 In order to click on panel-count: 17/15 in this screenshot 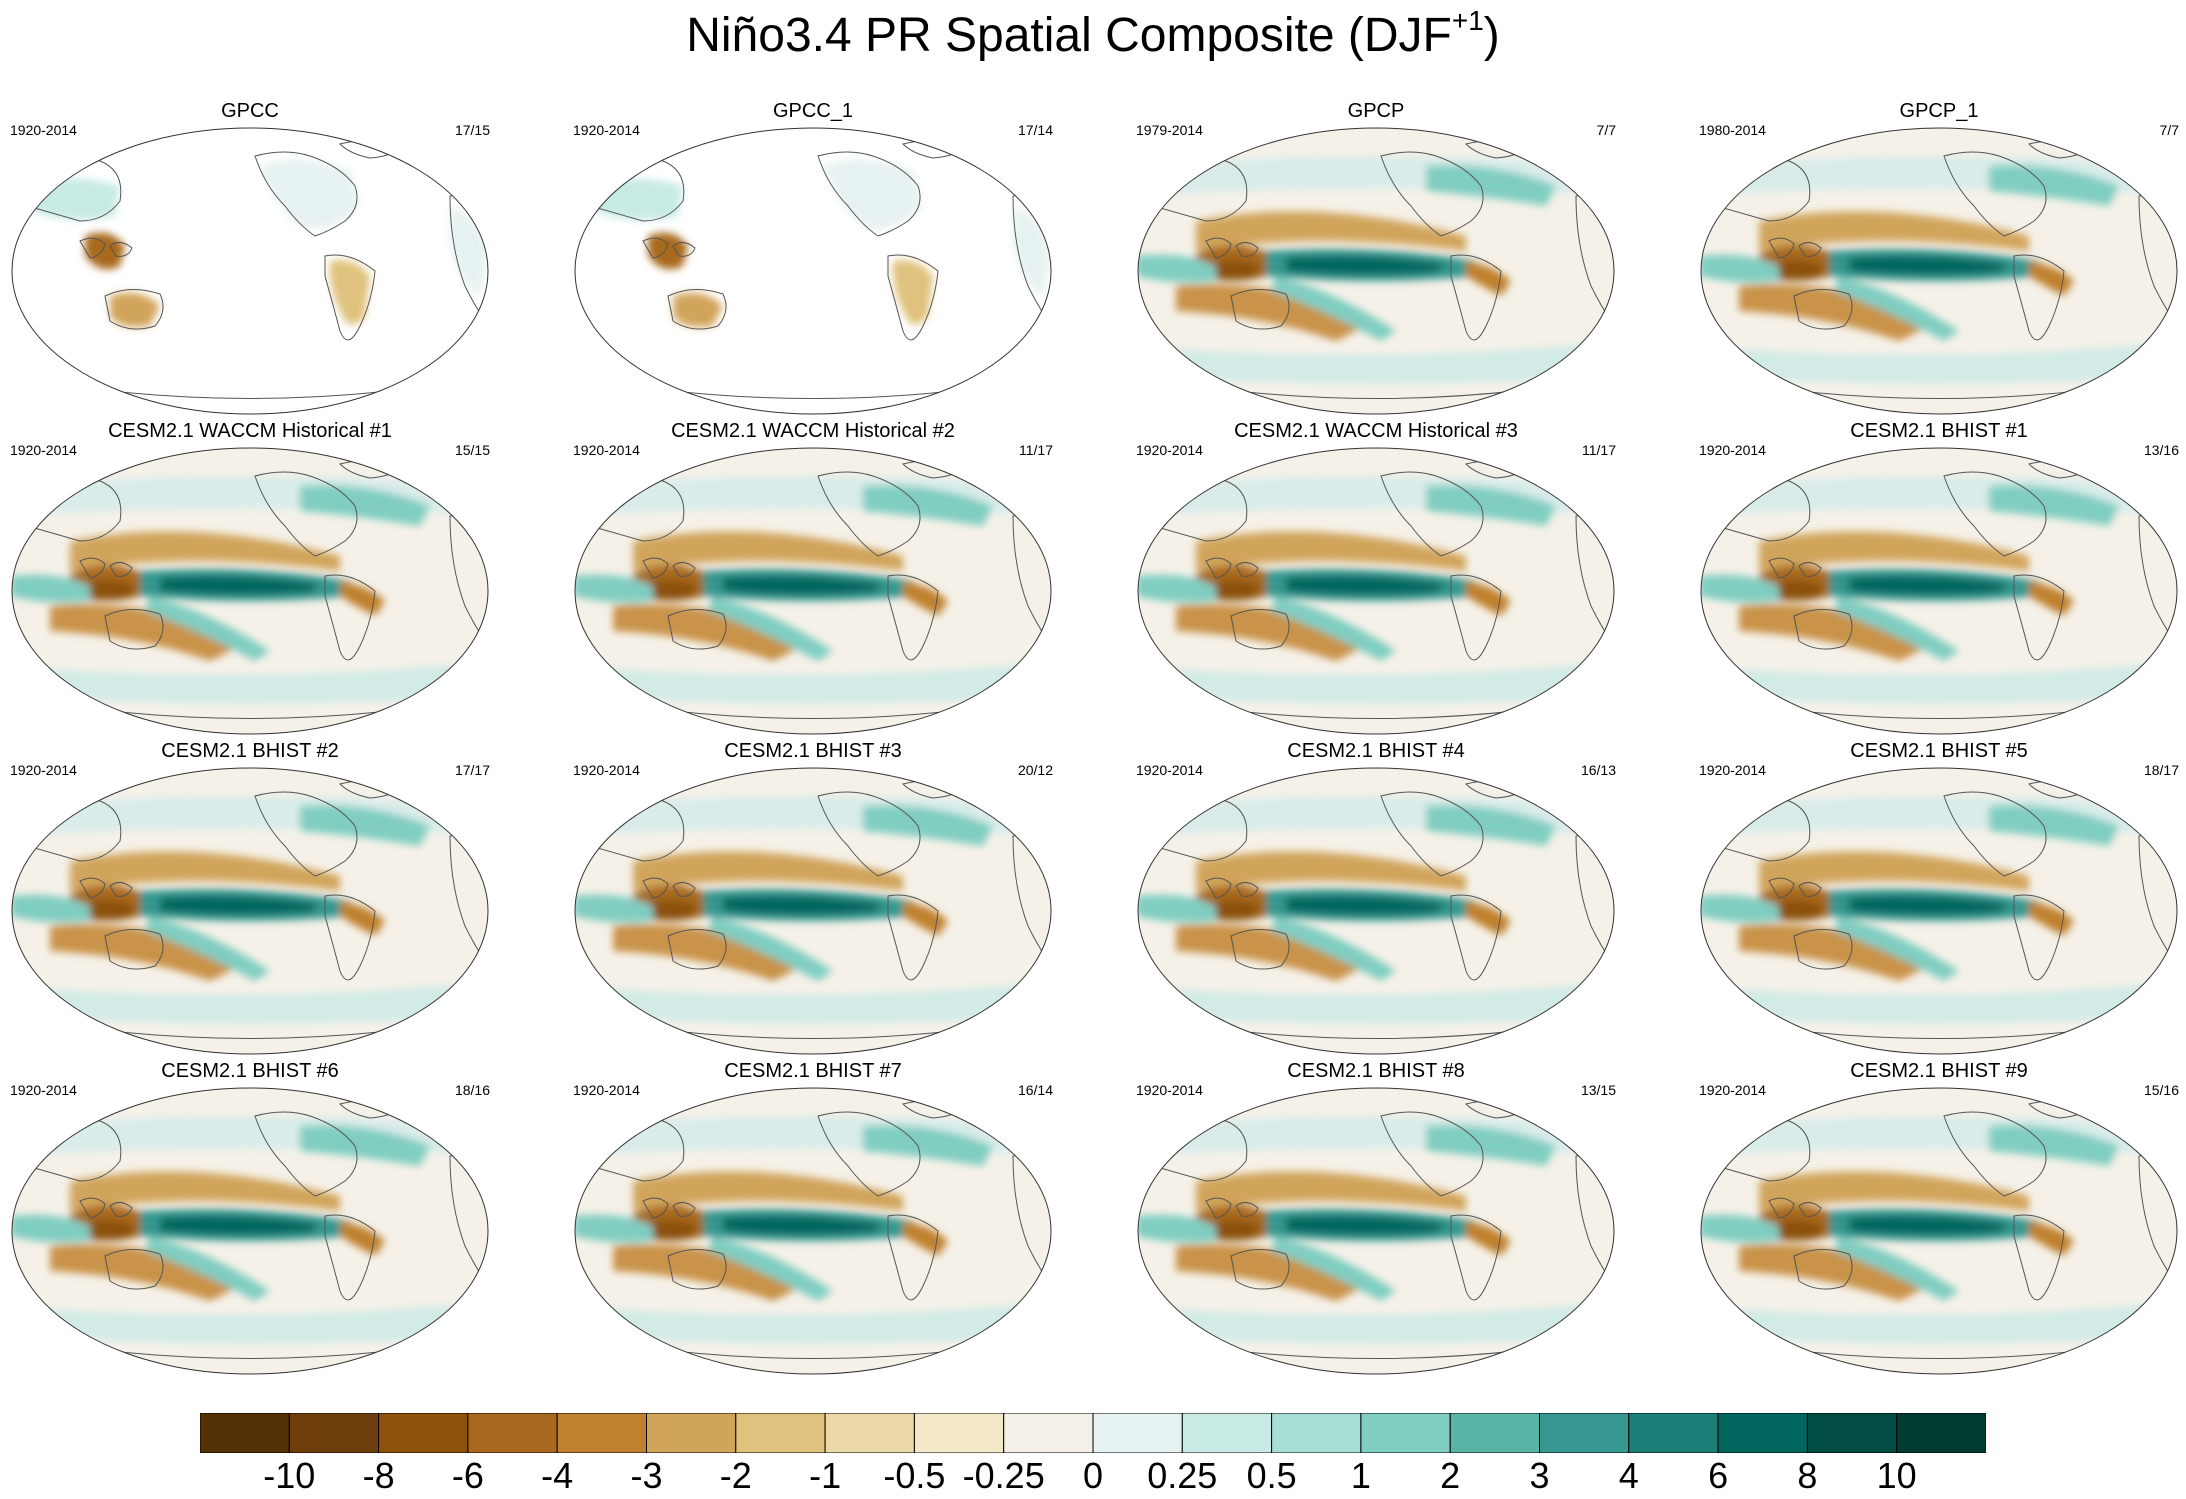, I will do `click(472, 130)`.